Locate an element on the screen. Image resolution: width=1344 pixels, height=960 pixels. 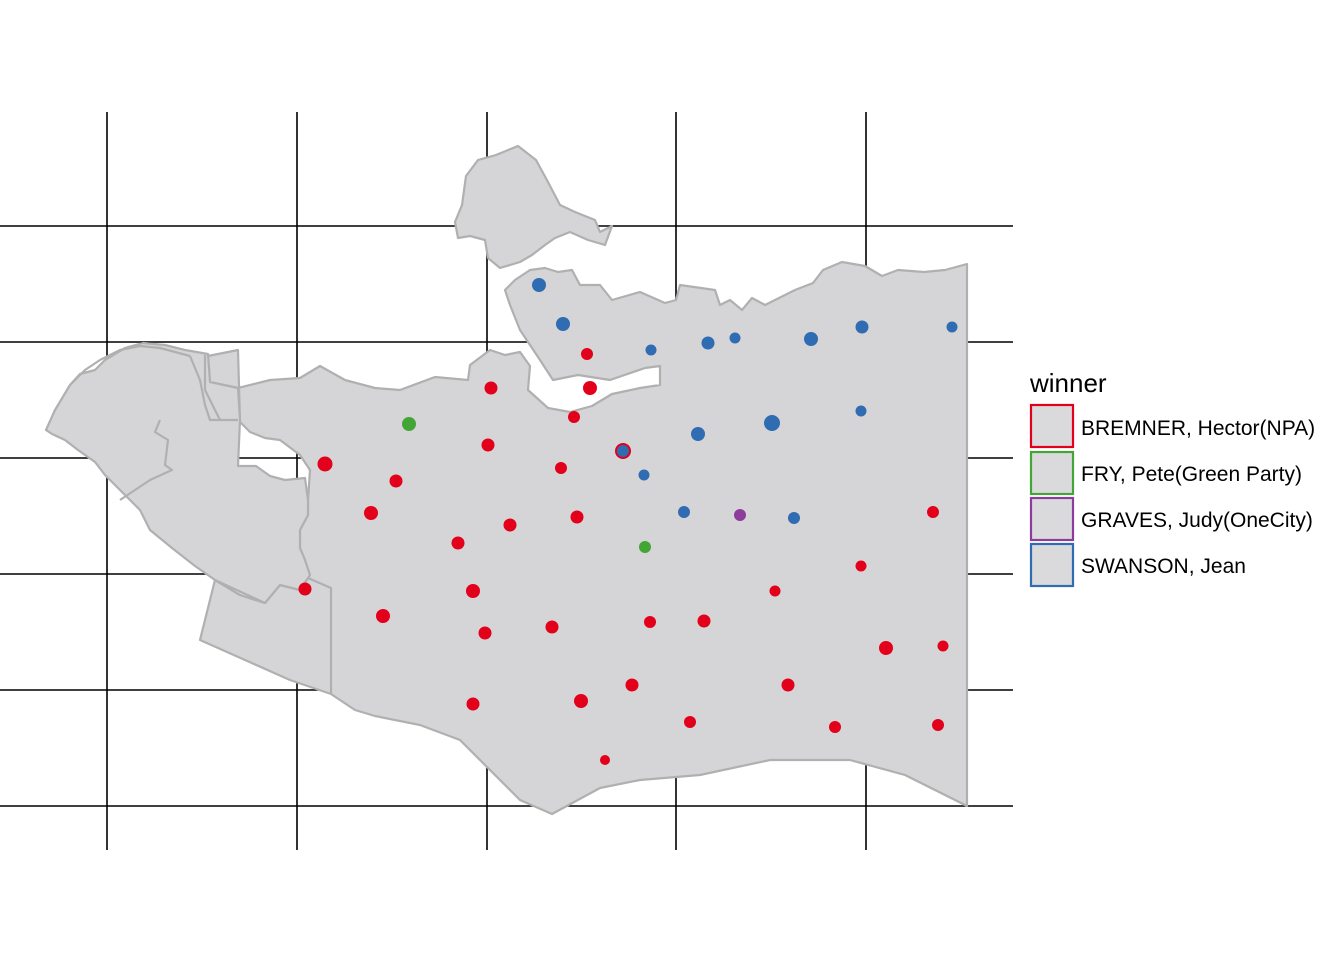
legend-key-fry is located at coordinates (1052, 473).